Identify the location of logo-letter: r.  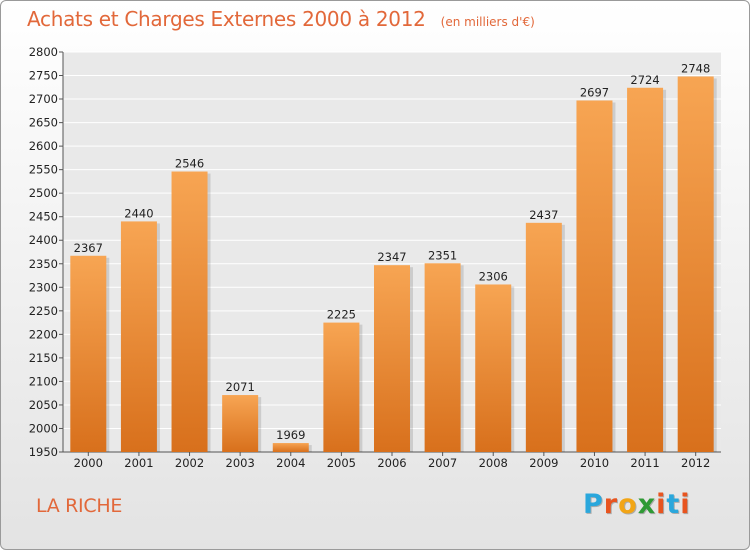
(611, 504).